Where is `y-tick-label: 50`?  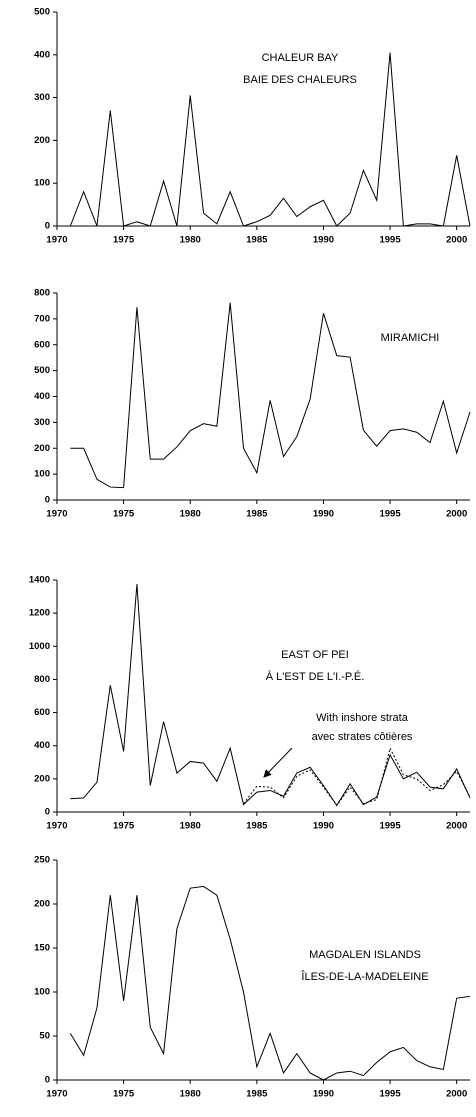
y-tick-label: 50 is located at coordinates (44, 1036).